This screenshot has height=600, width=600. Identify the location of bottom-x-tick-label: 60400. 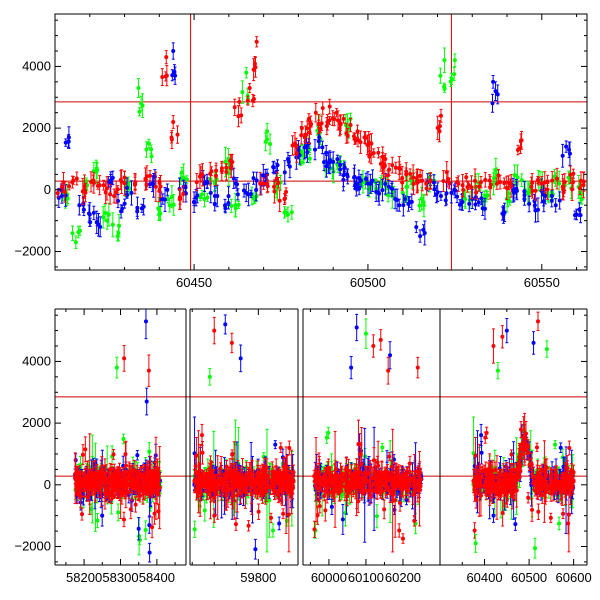
(484, 577).